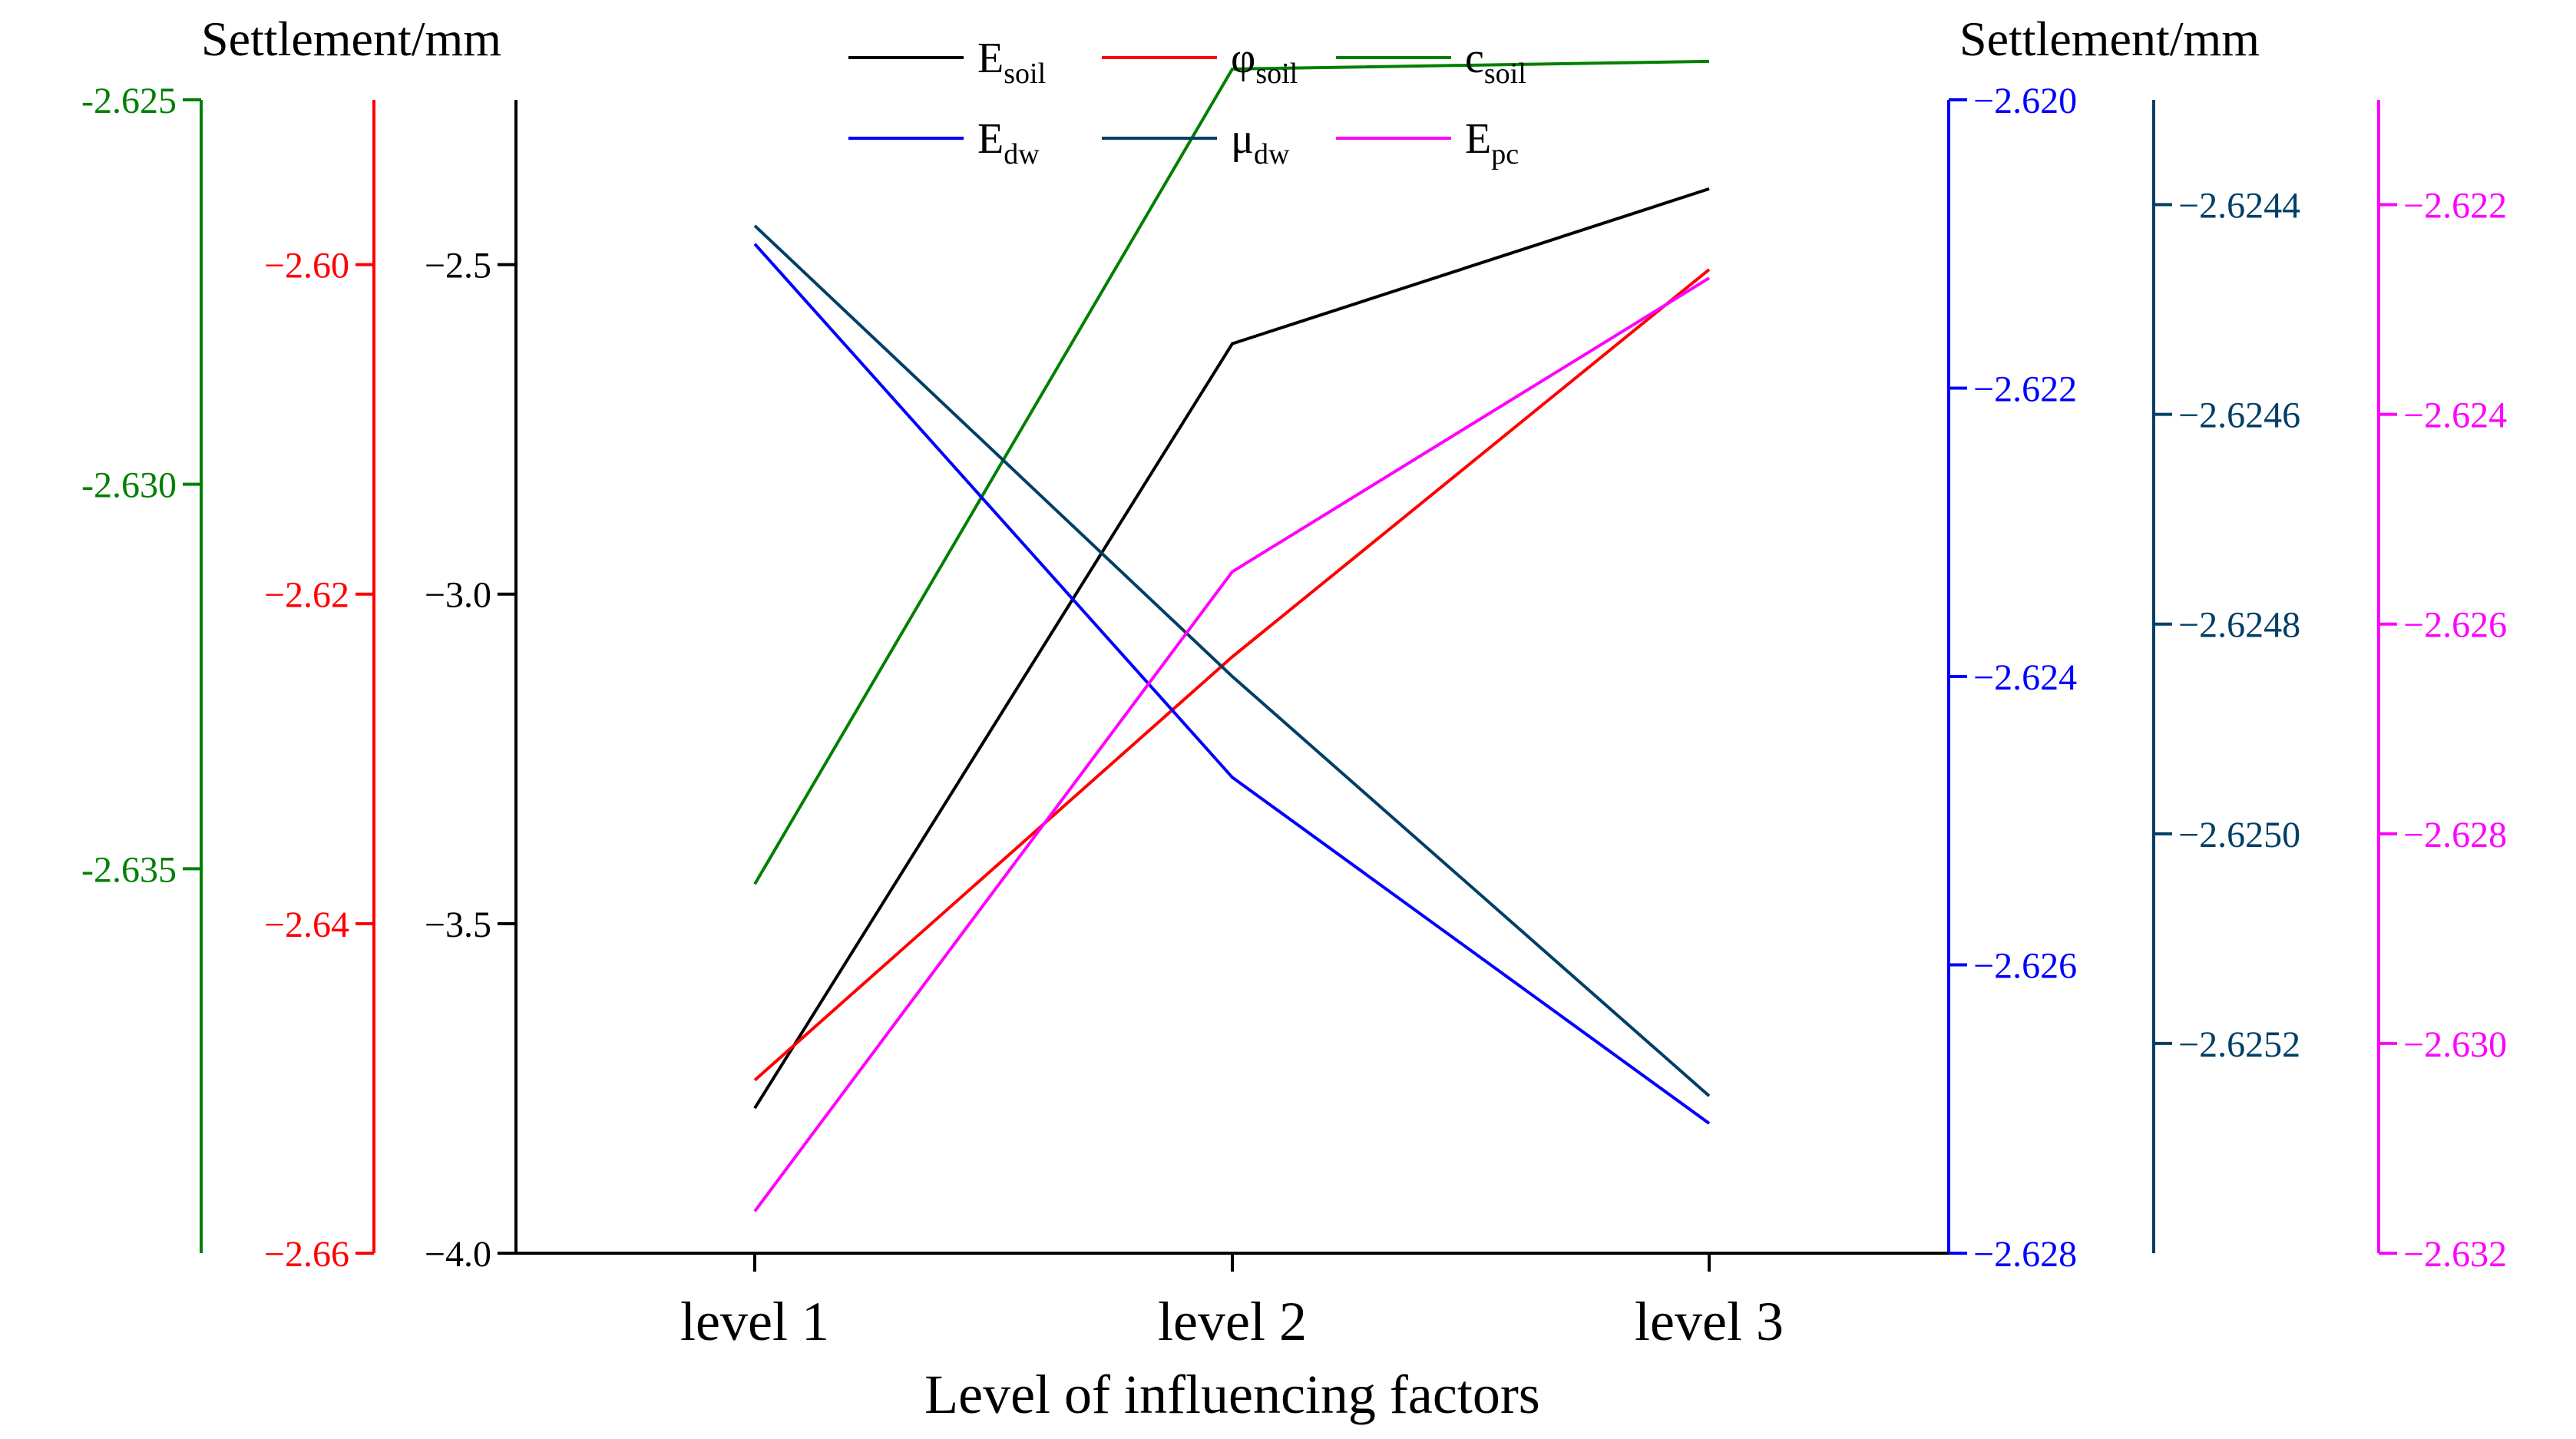 The image size is (2576, 1439). I want to click on tick-label: −2.6248, so click(2239, 625).